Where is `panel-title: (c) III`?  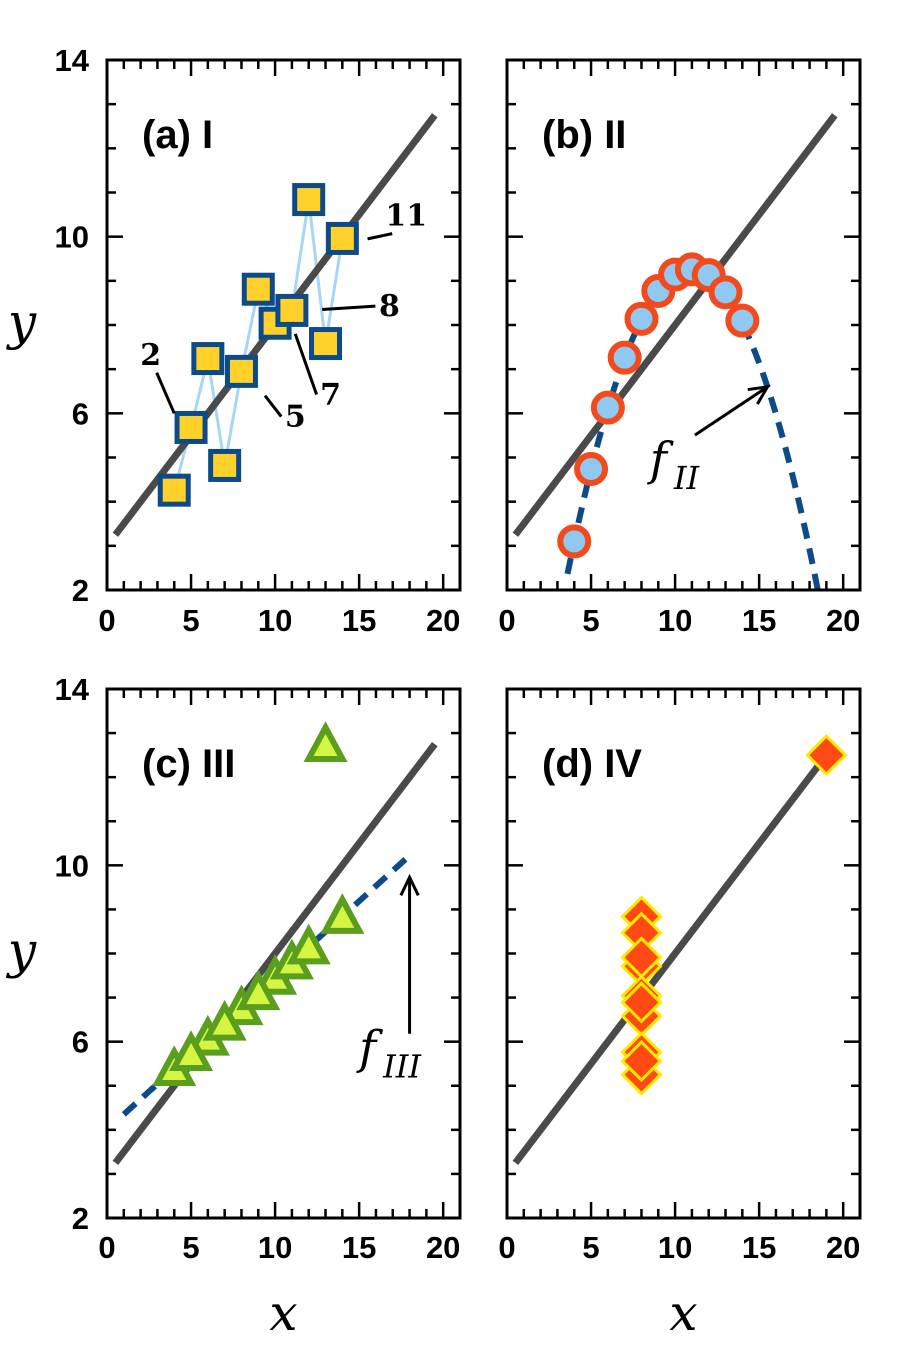 panel-title: (c) III is located at coordinates (188, 764).